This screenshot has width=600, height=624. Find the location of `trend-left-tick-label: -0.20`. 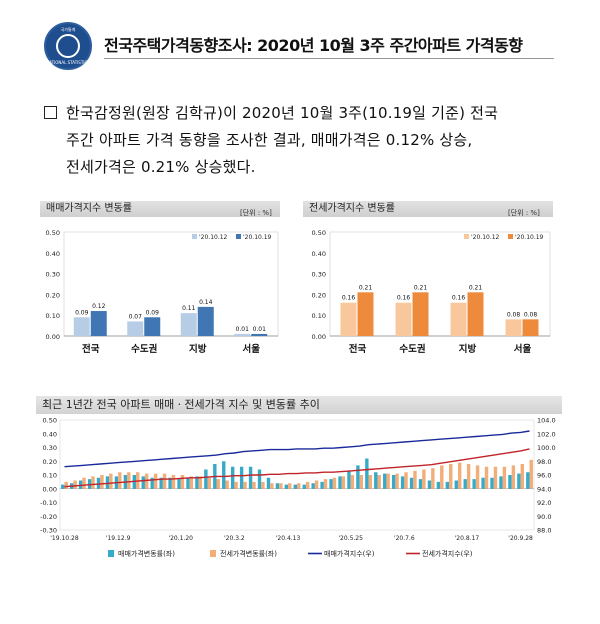

trend-left-tick-label: -0.20 is located at coordinates (48, 517).